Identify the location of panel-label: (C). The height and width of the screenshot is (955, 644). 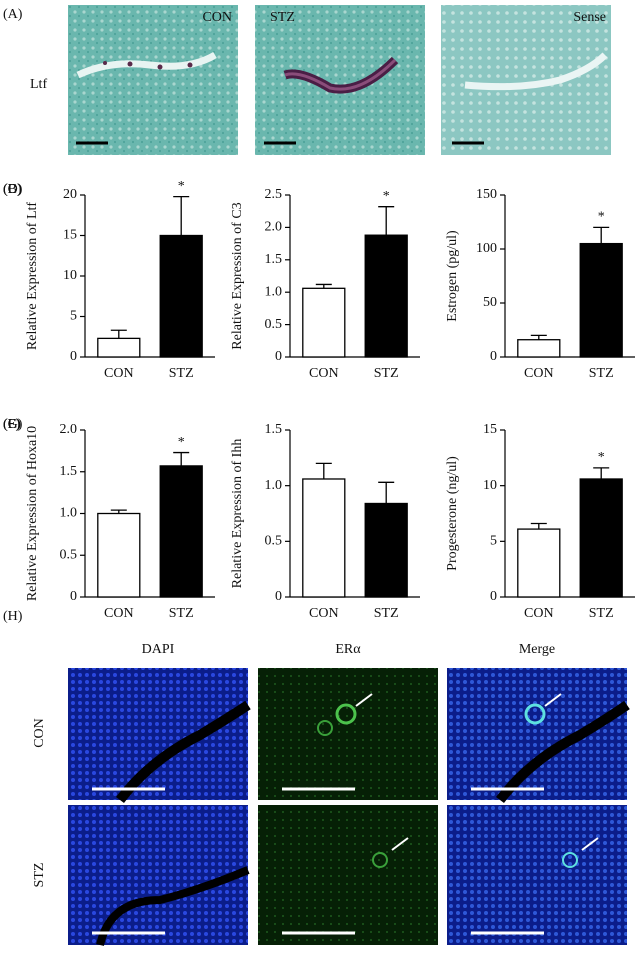
(12, 189).